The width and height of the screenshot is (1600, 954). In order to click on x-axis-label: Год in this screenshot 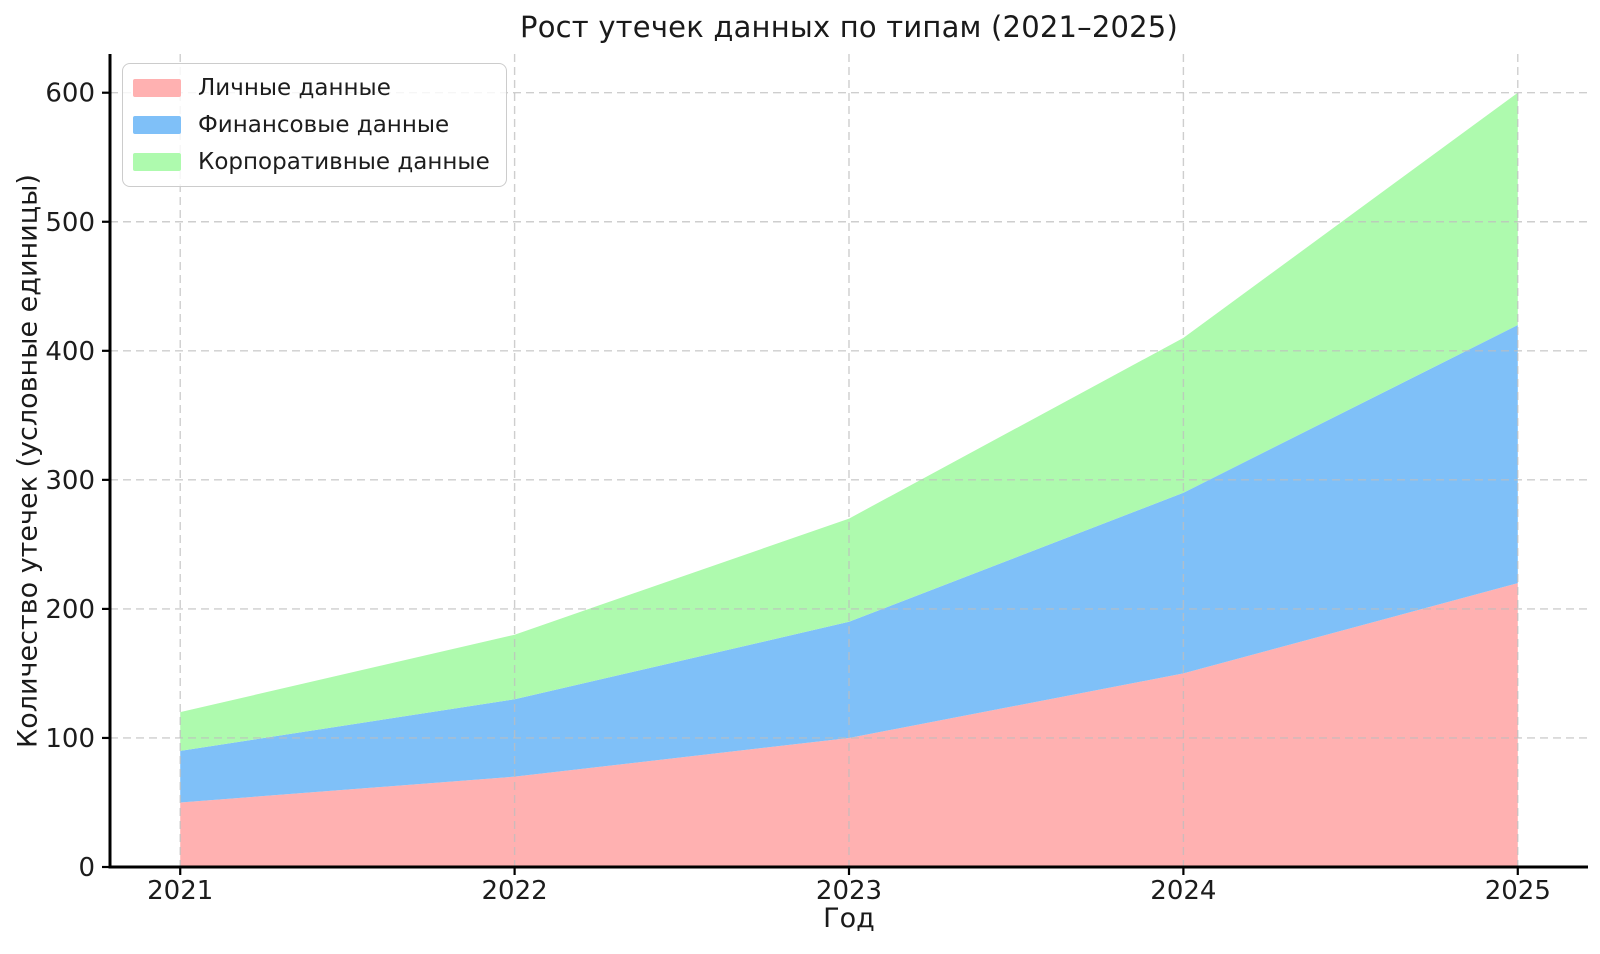, I will do `click(849, 918)`.